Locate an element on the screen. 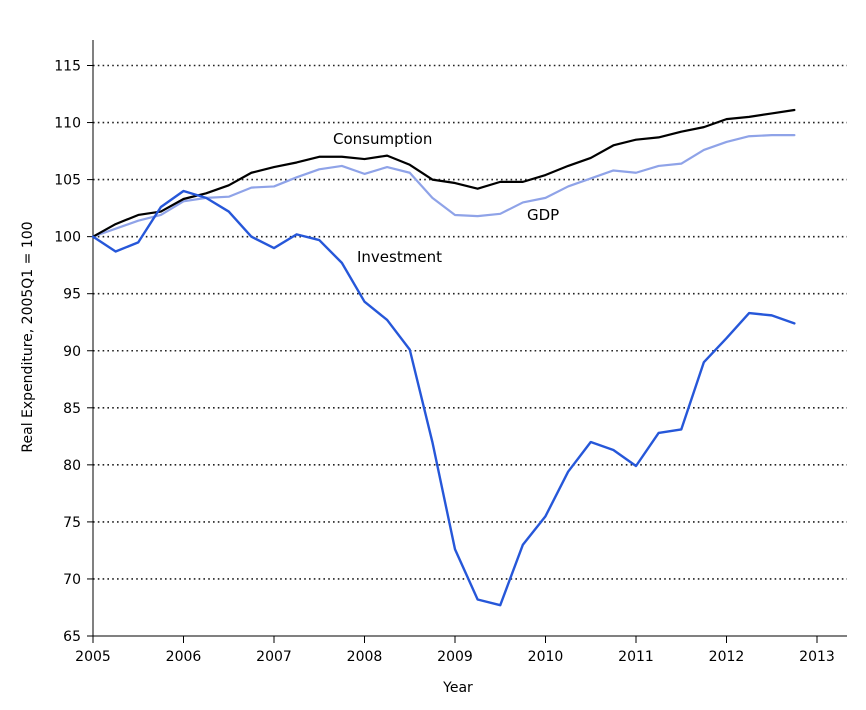 This screenshot has height=710, width=866. y-tick-label-110: 110 is located at coordinates (67, 124).